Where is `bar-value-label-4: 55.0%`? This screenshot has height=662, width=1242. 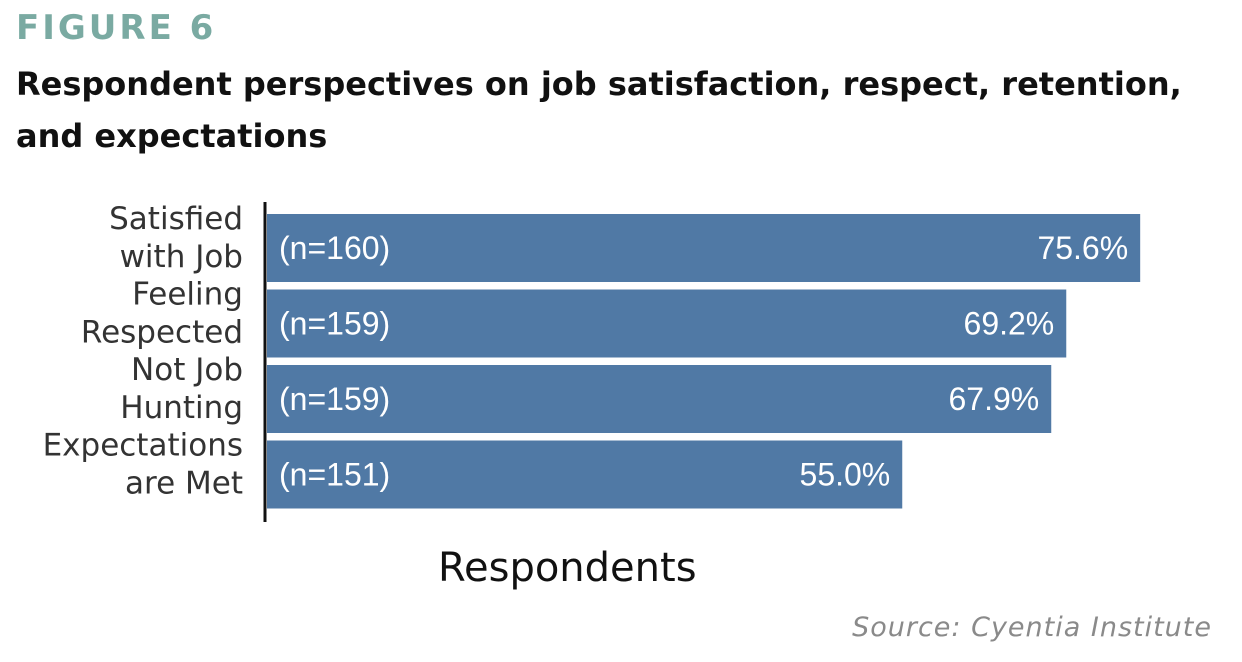
bar-value-label-4: 55.0% is located at coordinates (845, 475).